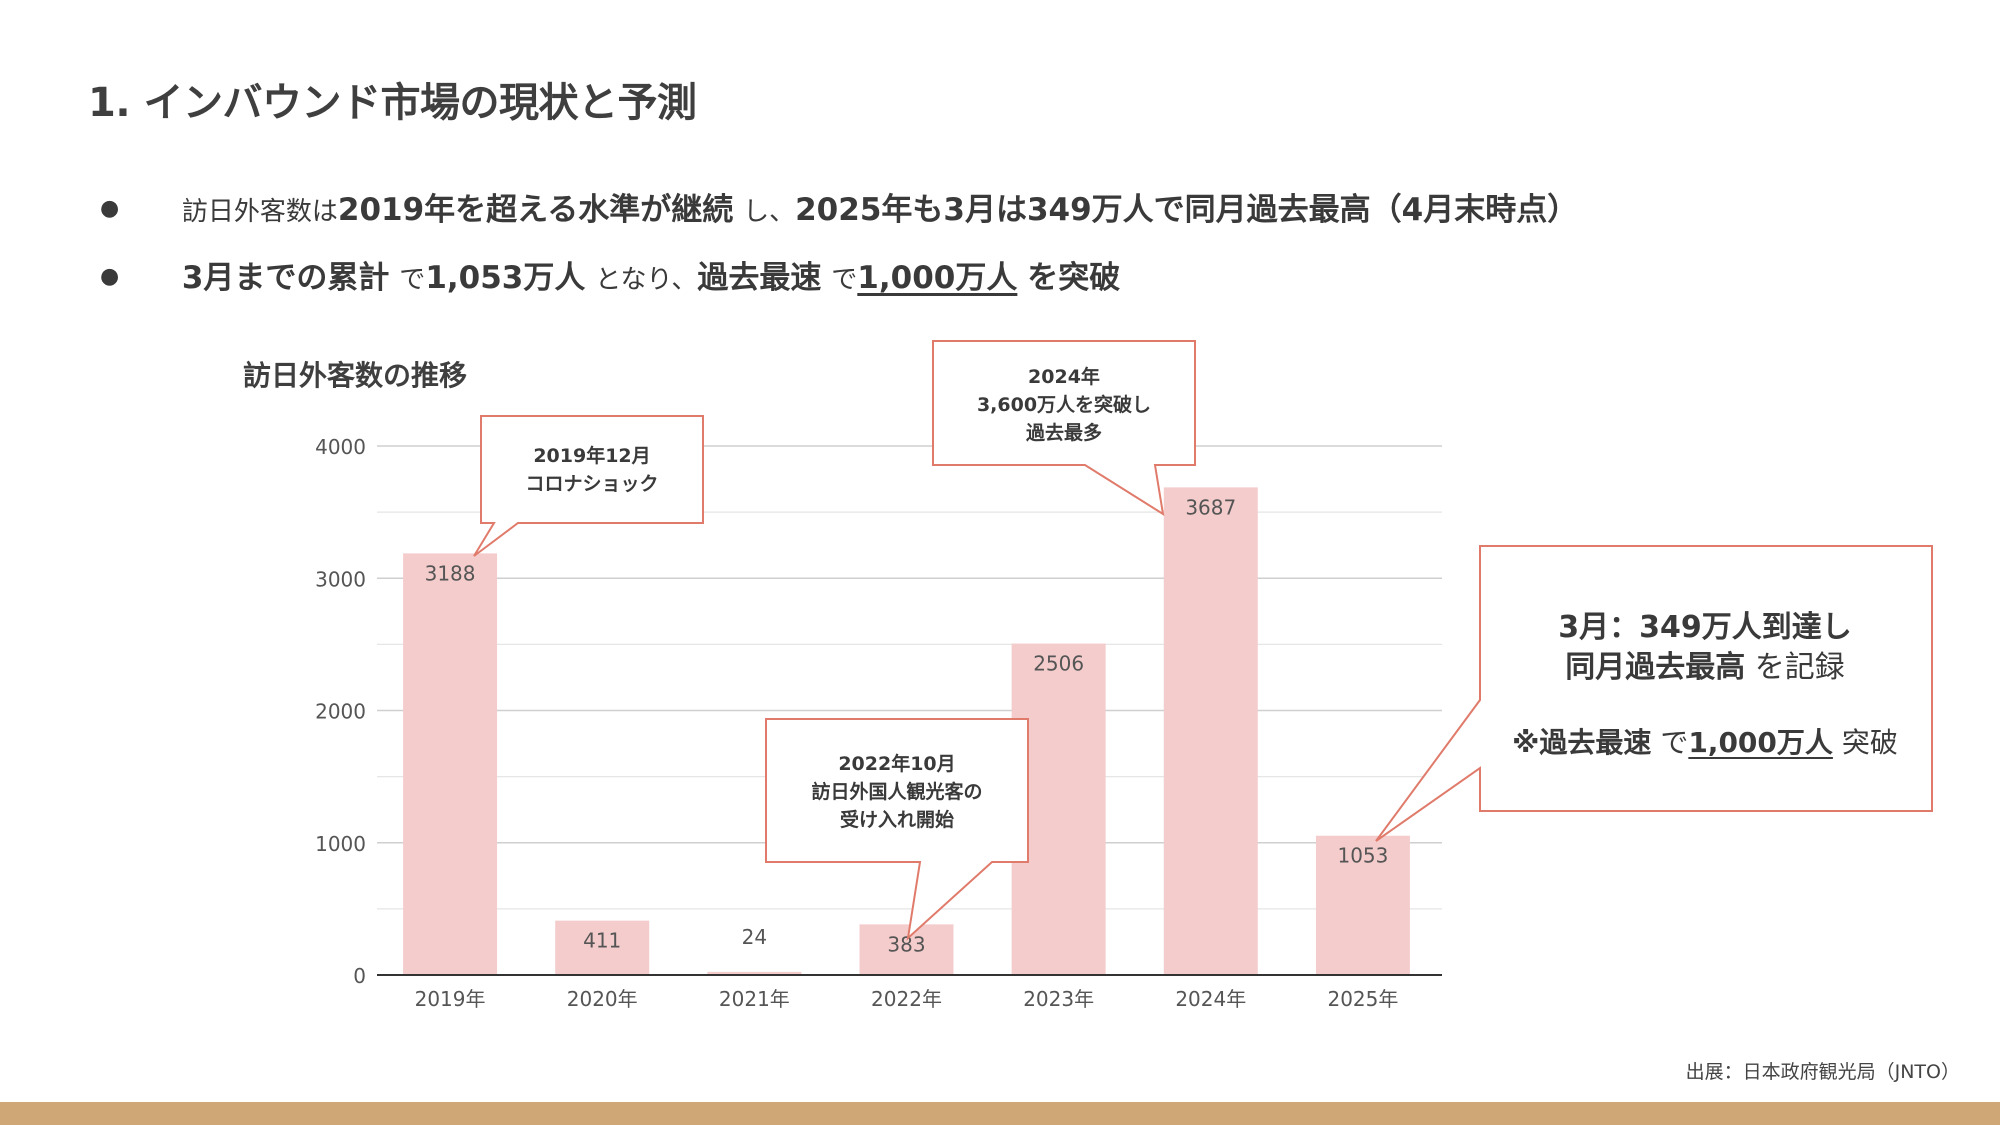 This screenshot has width=2000, height=1125. Describe the element at coordinates (1074, 278) in the screenshot. I see `bullet-2-text-h: を突破` at that location.